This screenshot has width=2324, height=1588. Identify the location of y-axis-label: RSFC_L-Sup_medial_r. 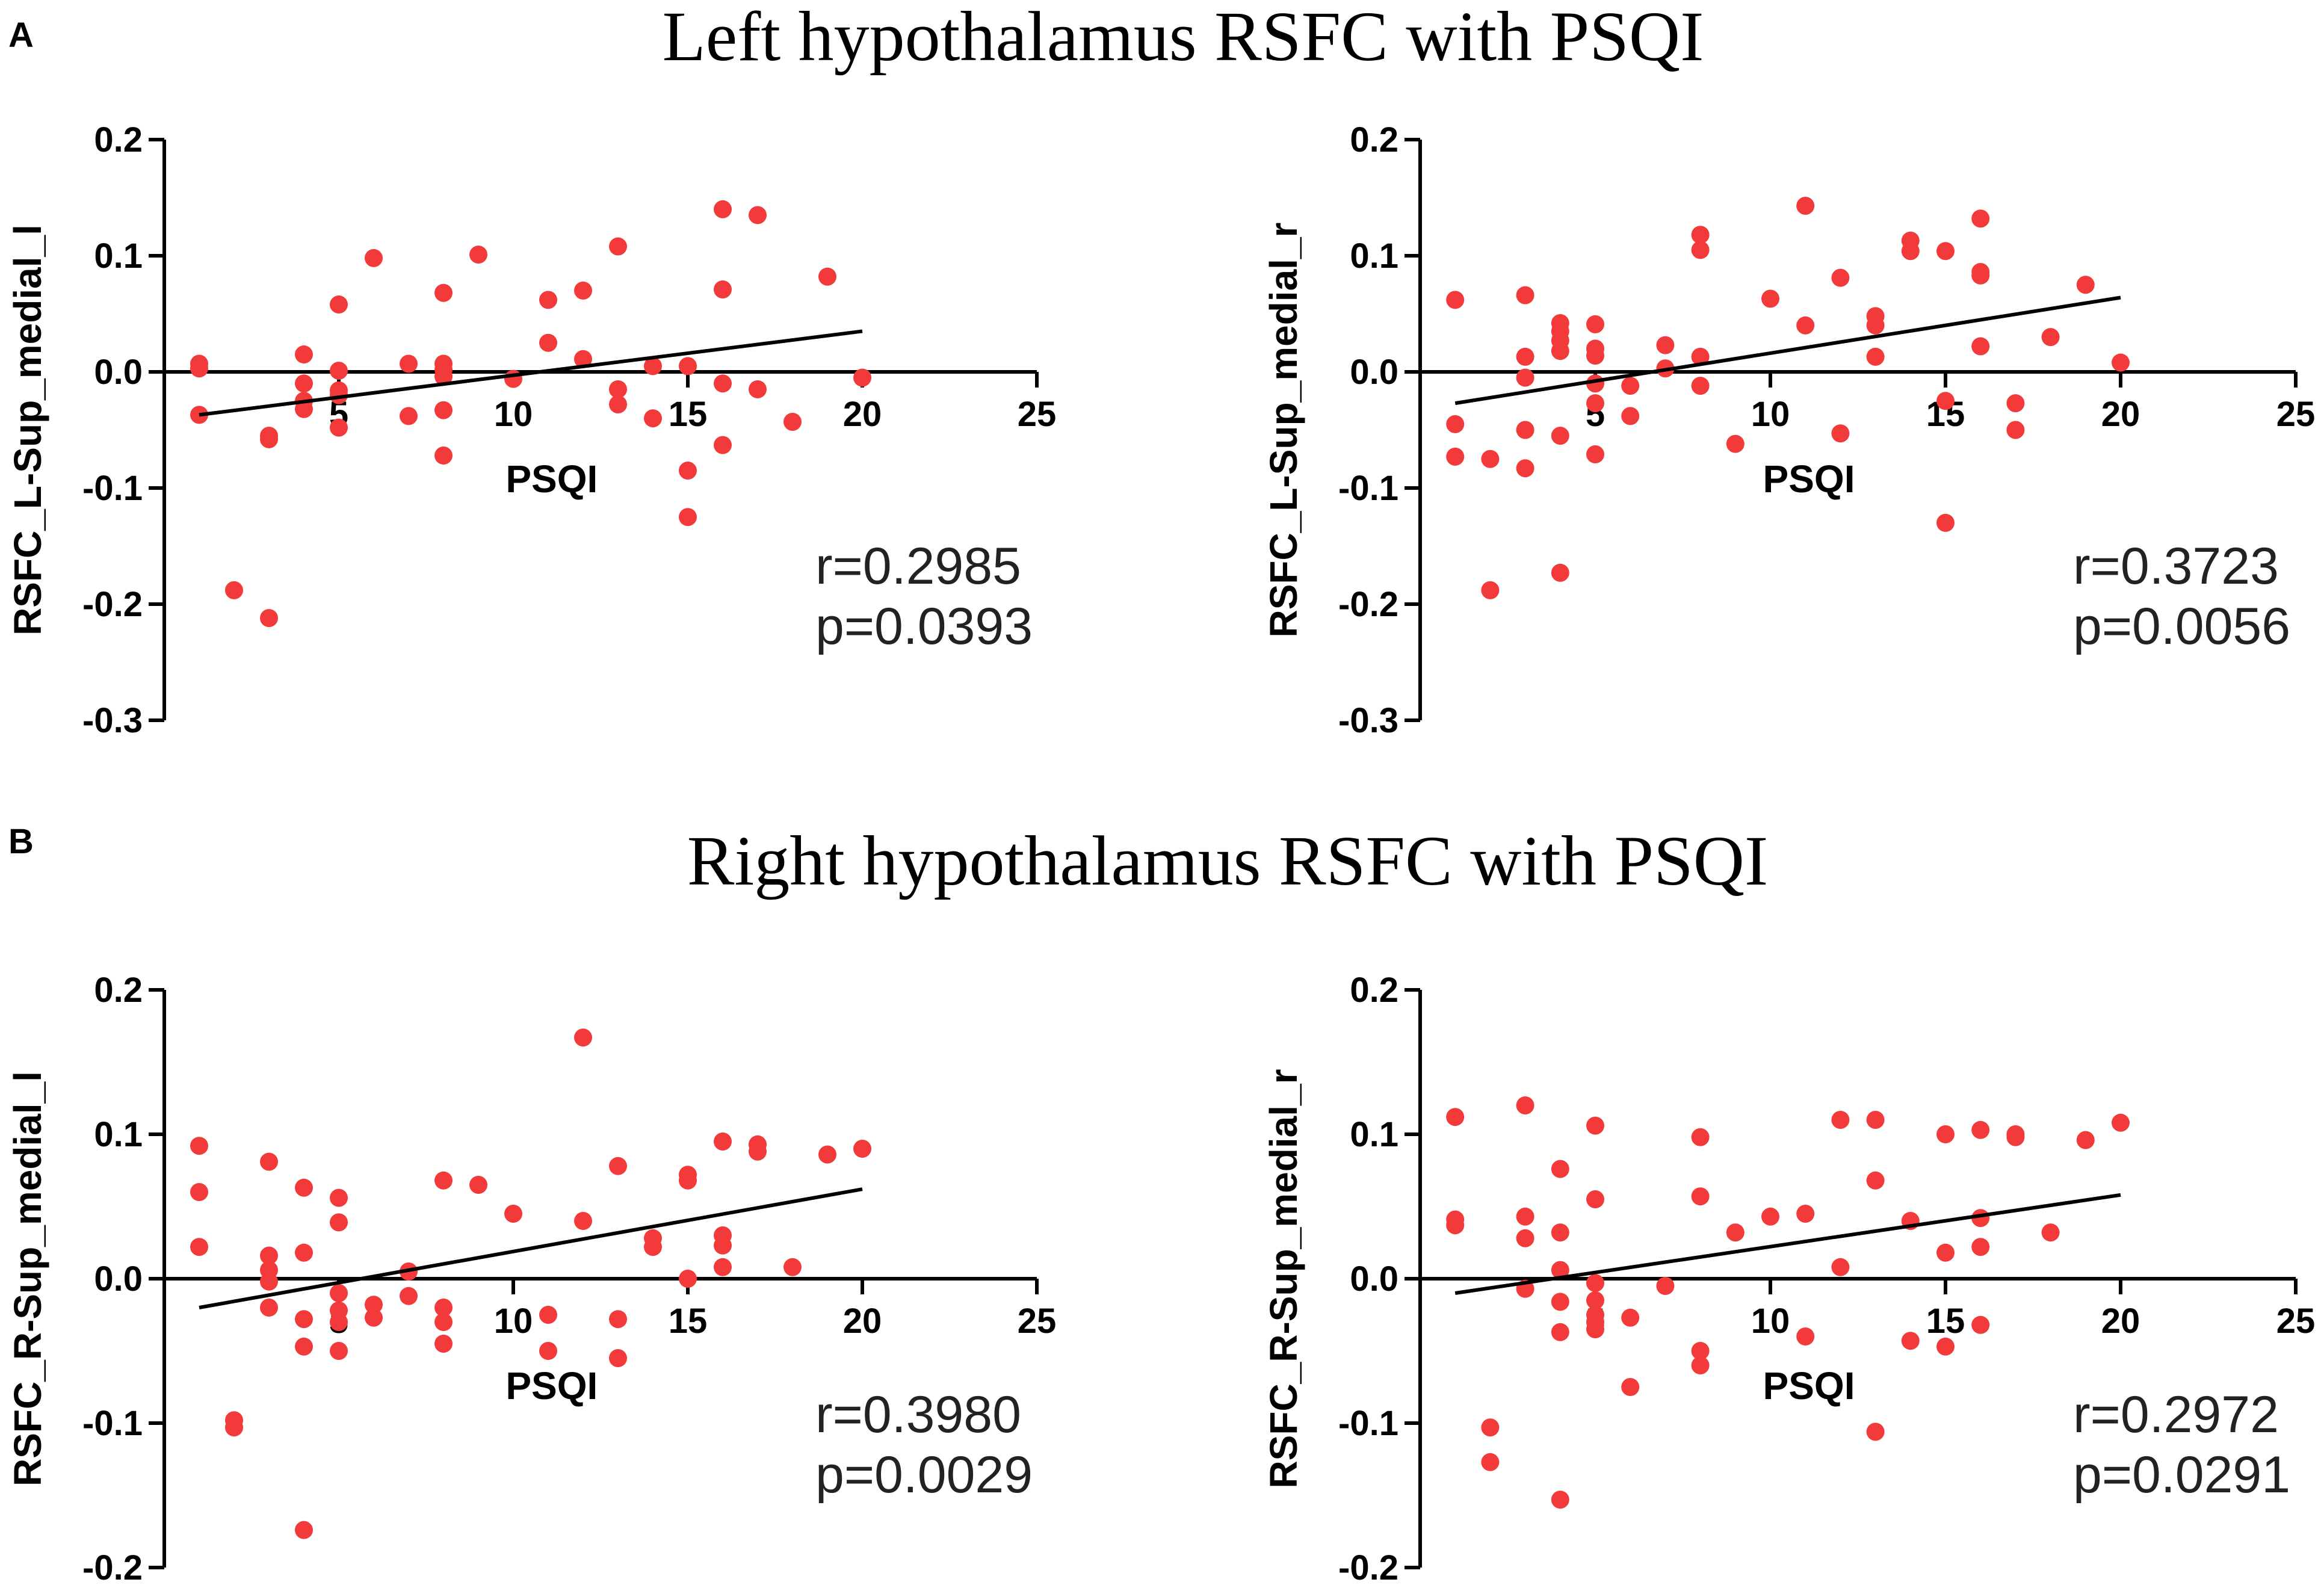
(1283, 430).